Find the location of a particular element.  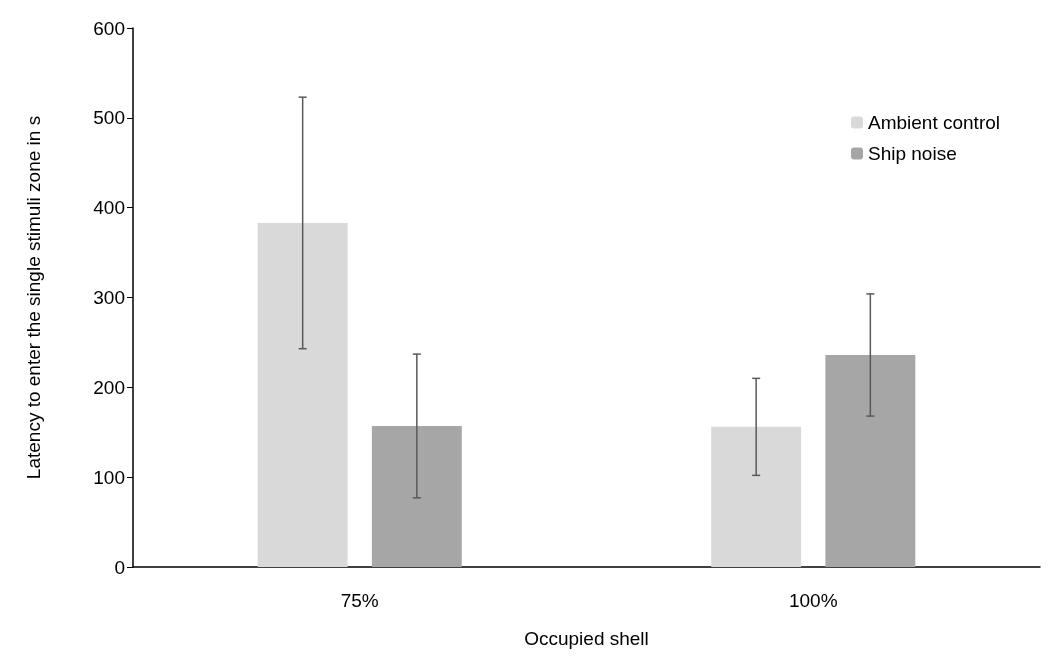

y-tick-label: 100 is located at coordinates (109, 477).